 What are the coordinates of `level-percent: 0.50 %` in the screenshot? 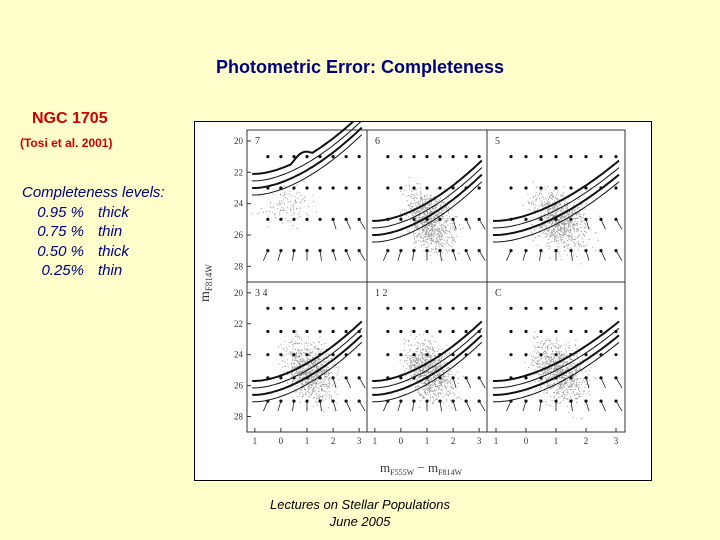 It's located at (60, 251).